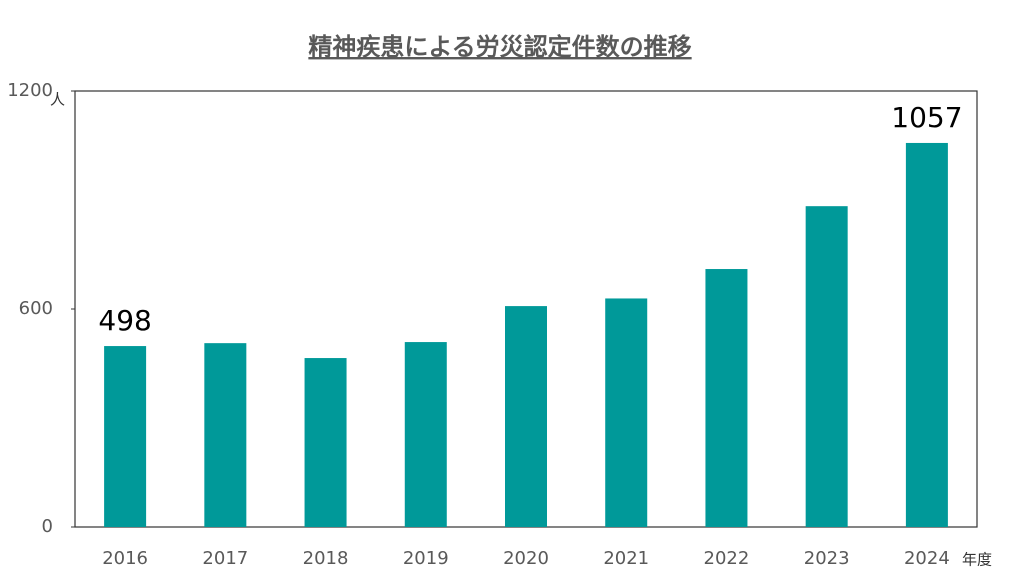  I want to click on x-tick-label: 2017, so click(225, 558).